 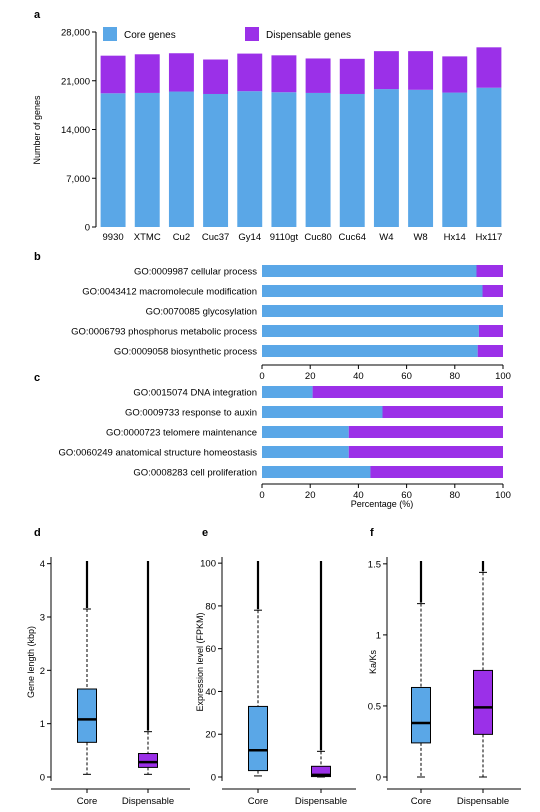 I want to click on x-tick-label: Cuc64, so click(x=352, y=237).